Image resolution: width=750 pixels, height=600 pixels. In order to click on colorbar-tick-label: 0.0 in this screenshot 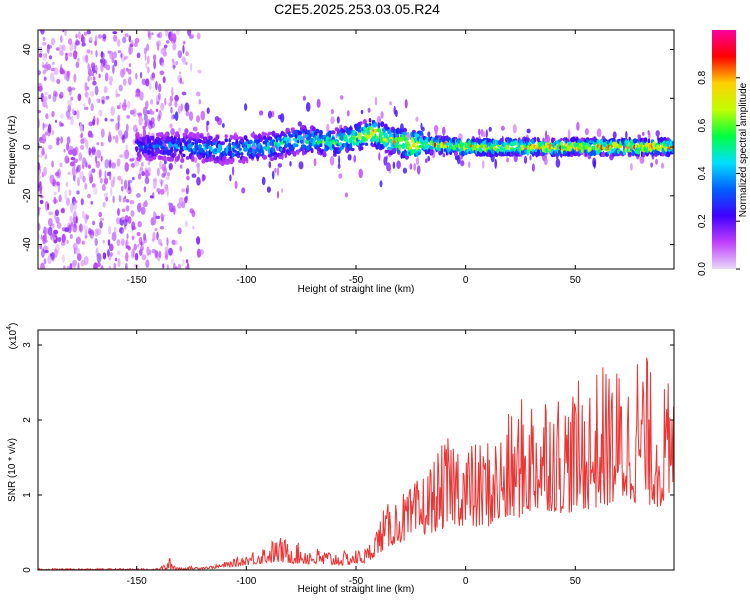, I will do `click(702, 269)`.